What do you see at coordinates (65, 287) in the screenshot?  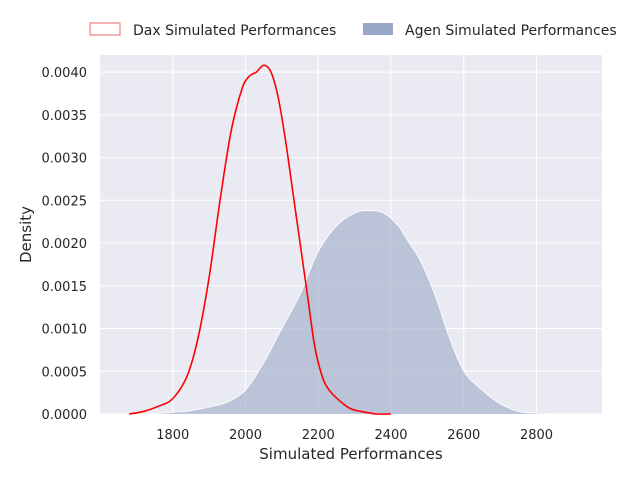 I see `y-tick-label: 0.0015` at bounding box center [65, 287].